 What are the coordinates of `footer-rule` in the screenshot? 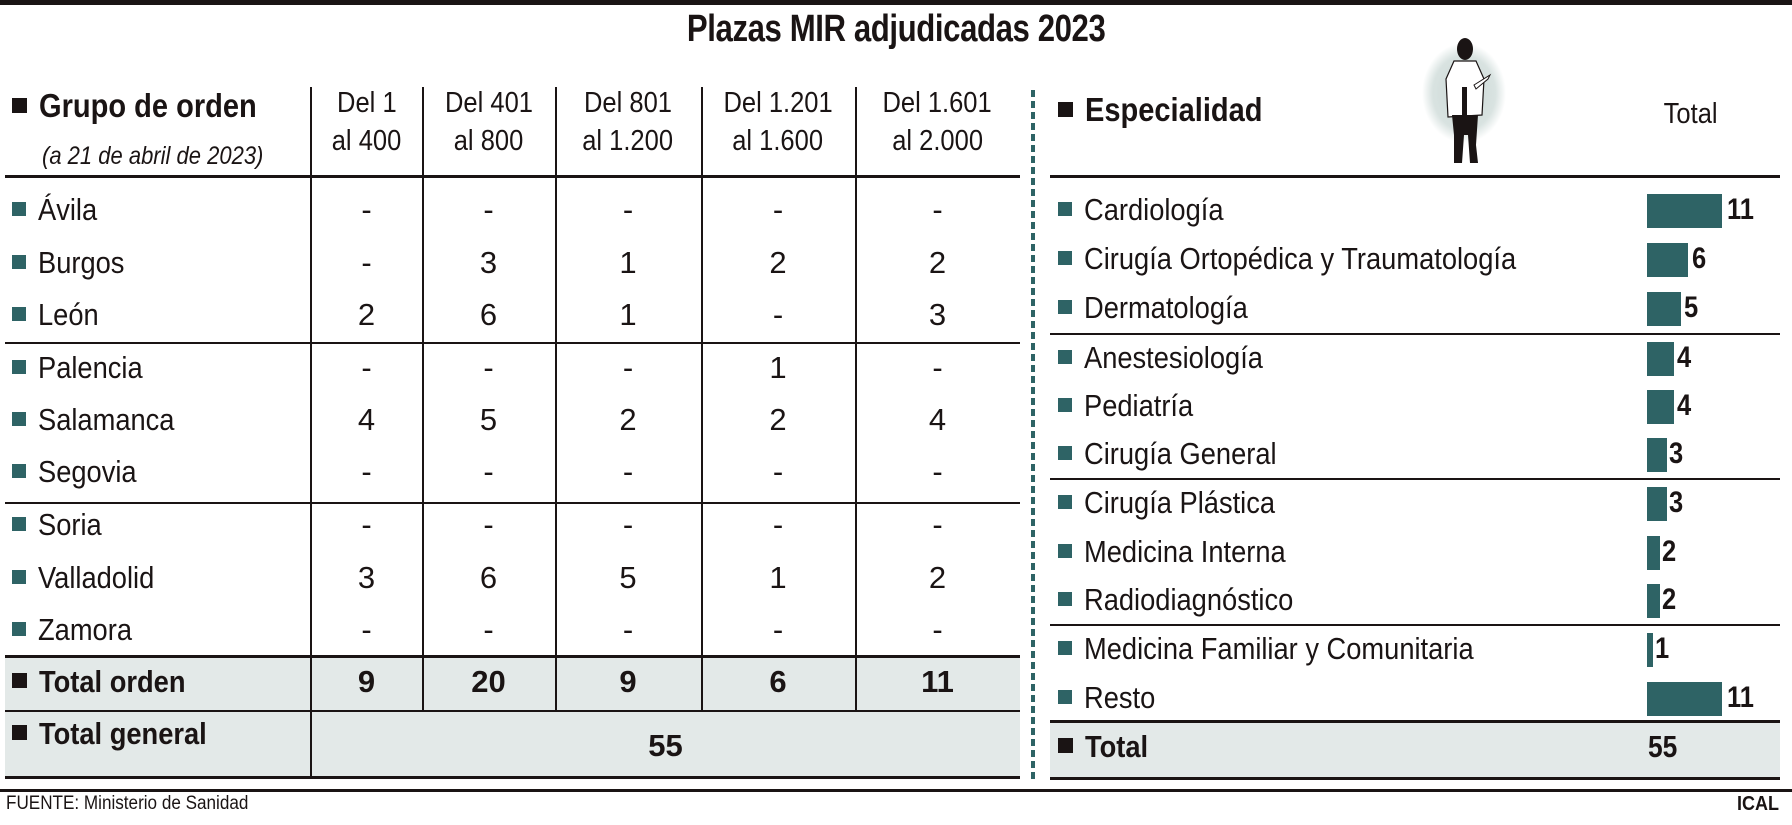 It's located at (896, 790).